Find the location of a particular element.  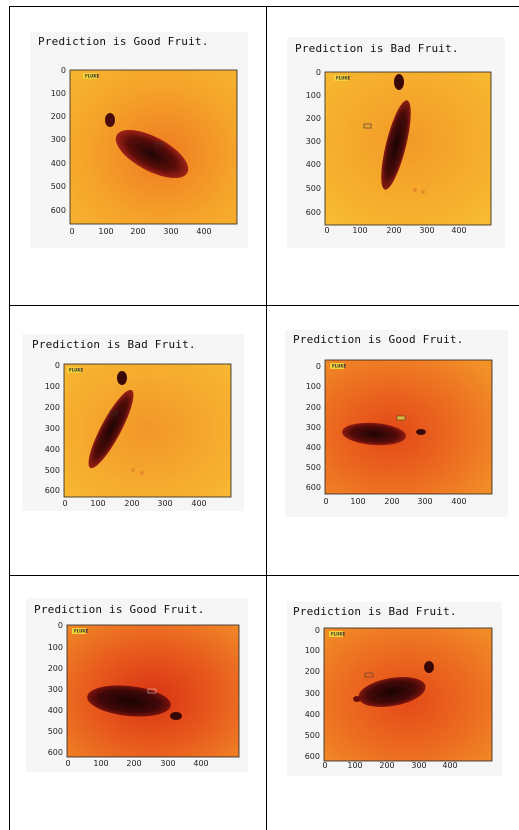

prediction-panel-2: Prediction is Bad Fruit. FLUKE 0 100 is located at coordinates (396, 142).